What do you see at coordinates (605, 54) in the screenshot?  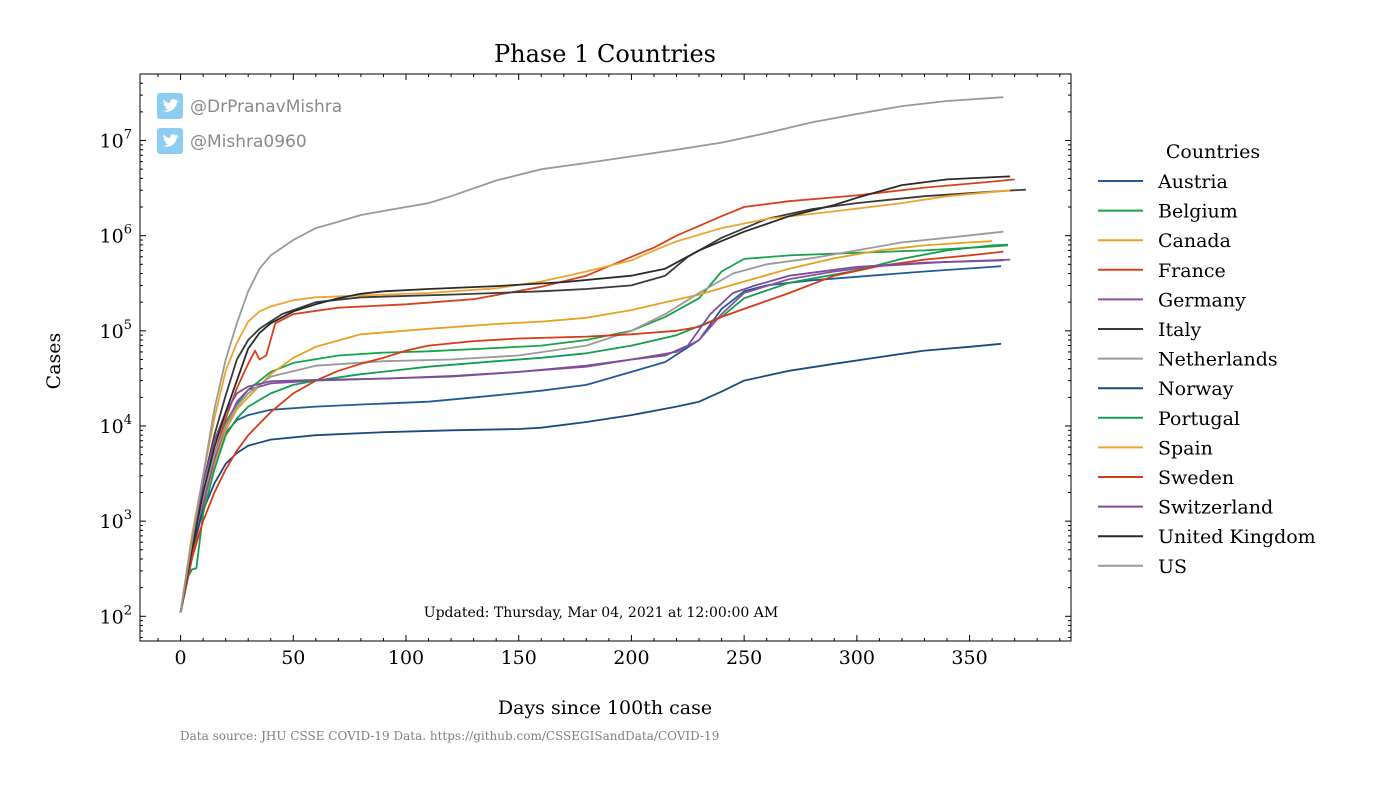 I see `chart-title: Phase 1 Countries` at bounding box center [605, 54].